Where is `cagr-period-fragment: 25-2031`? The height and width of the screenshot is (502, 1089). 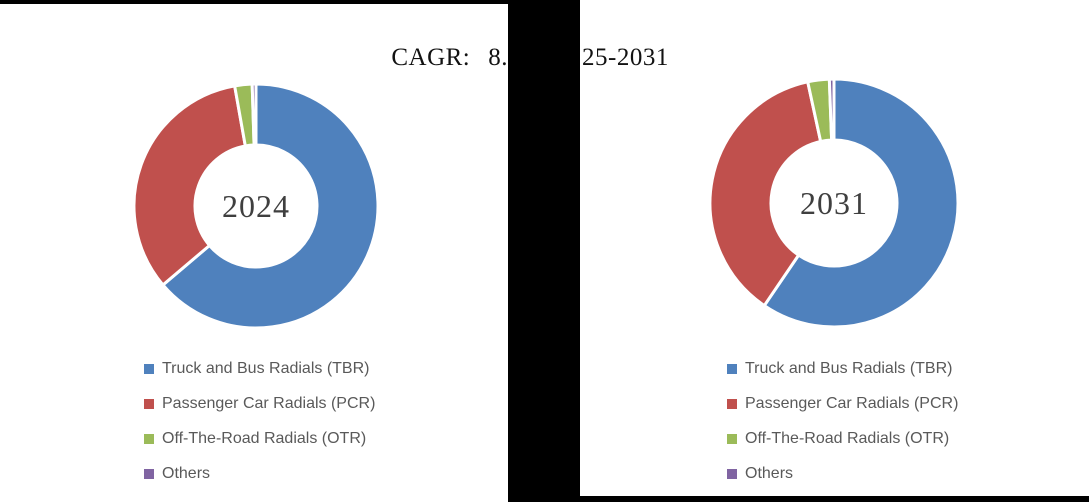 cagr-period-fragment: 25-2031 is located at coordinates (625, 57).